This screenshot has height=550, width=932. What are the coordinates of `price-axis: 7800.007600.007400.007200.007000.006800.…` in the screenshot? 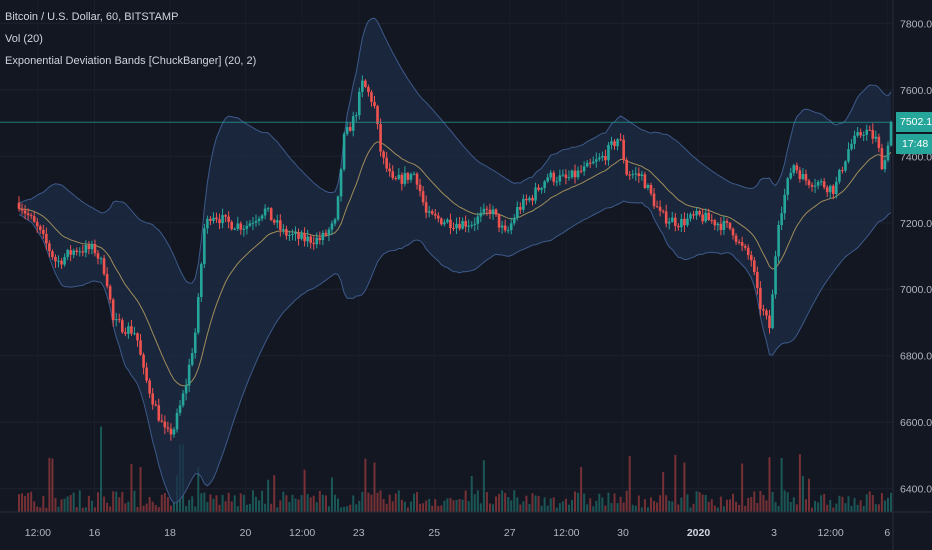 It's located at (916, 256).